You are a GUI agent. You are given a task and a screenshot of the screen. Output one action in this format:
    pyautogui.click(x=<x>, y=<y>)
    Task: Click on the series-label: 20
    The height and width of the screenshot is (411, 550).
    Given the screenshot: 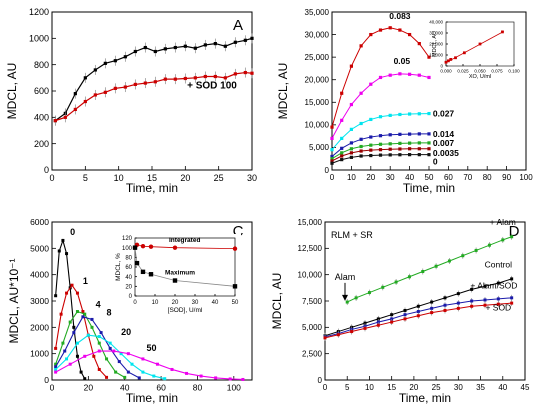 What is the action you would take?
    pyautogui.click(x=126, y=332)
    